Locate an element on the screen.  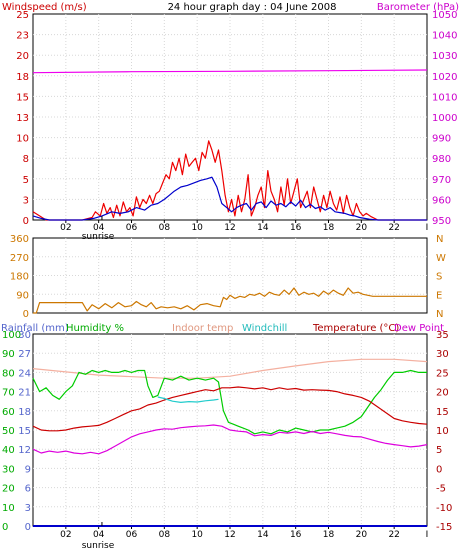
rainfall-tick-label: 30 is located at coordinates (24, 335).